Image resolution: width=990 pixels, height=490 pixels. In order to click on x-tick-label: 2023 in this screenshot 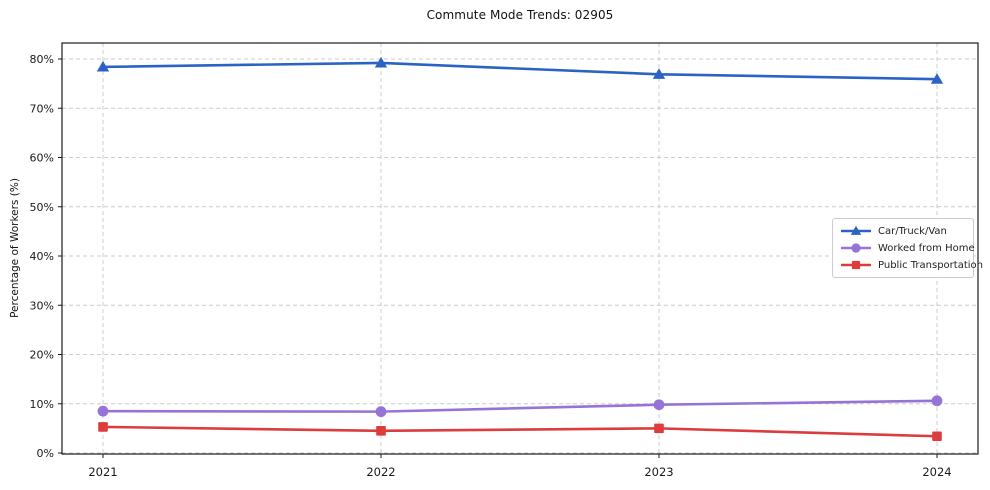, I will do `click(658, 472)`.